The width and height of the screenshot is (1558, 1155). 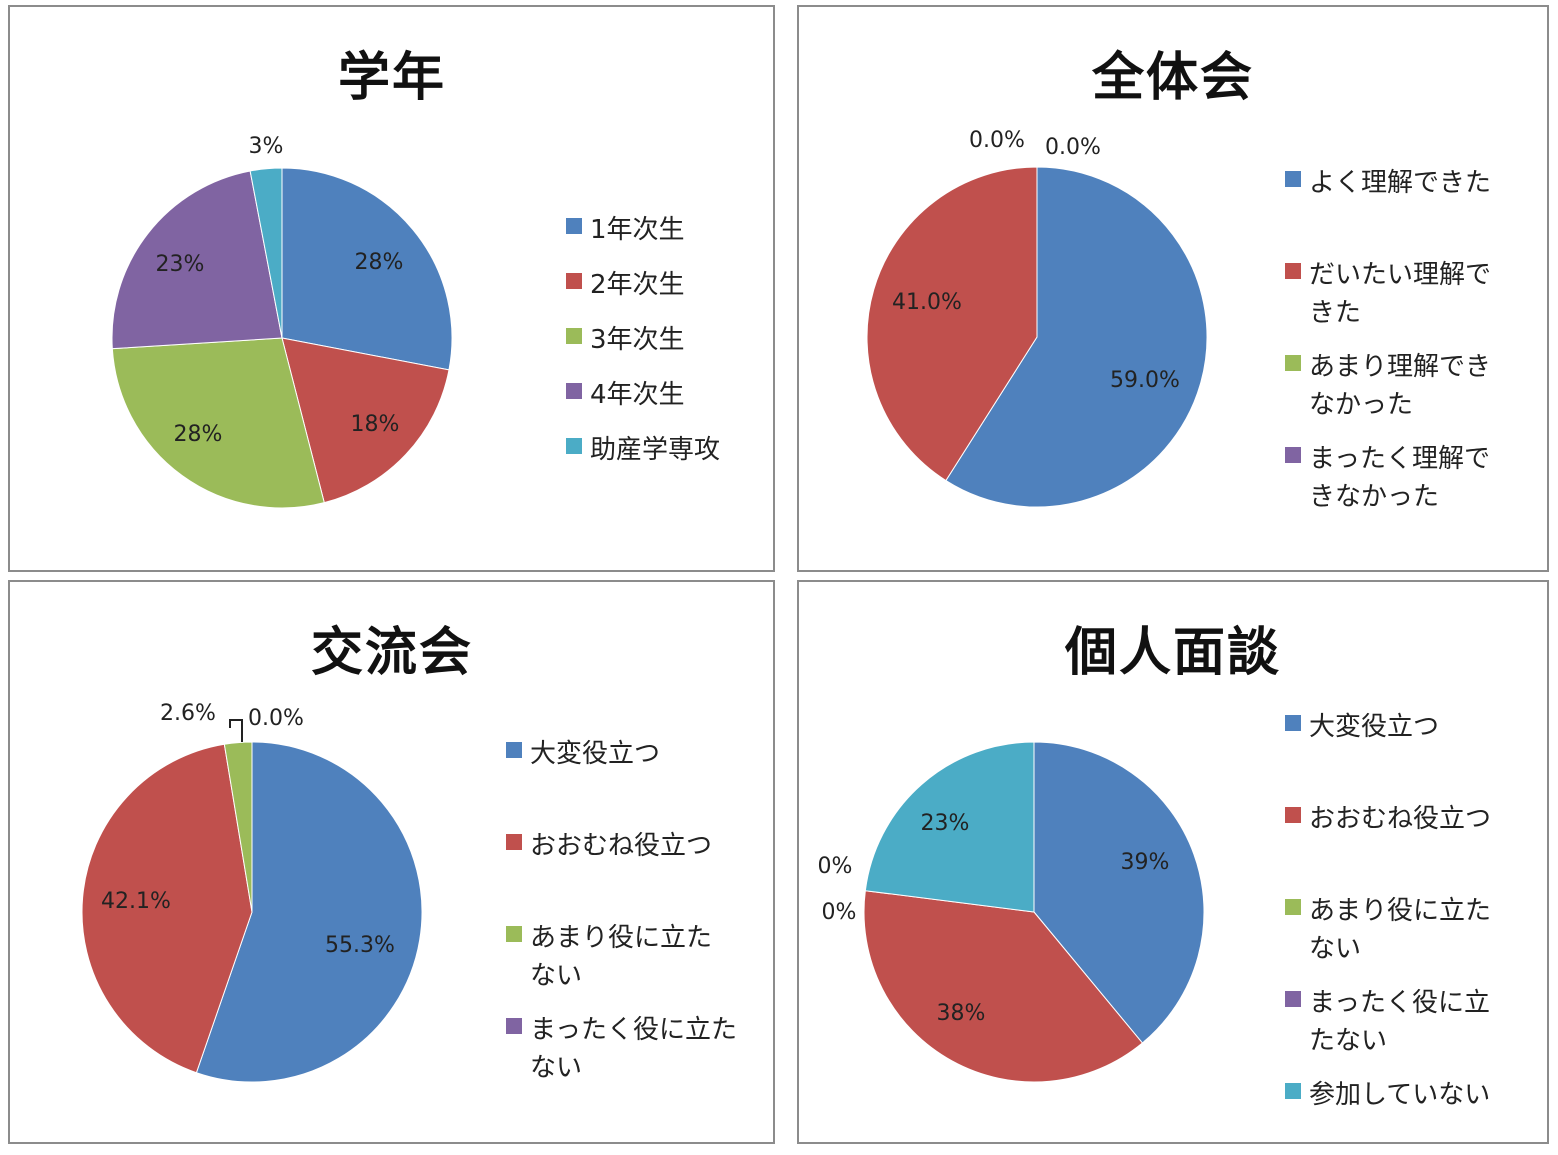 I want to click on pie-chart: 39% 38% 0% 0% 23%, so click(x=1011, y=912).